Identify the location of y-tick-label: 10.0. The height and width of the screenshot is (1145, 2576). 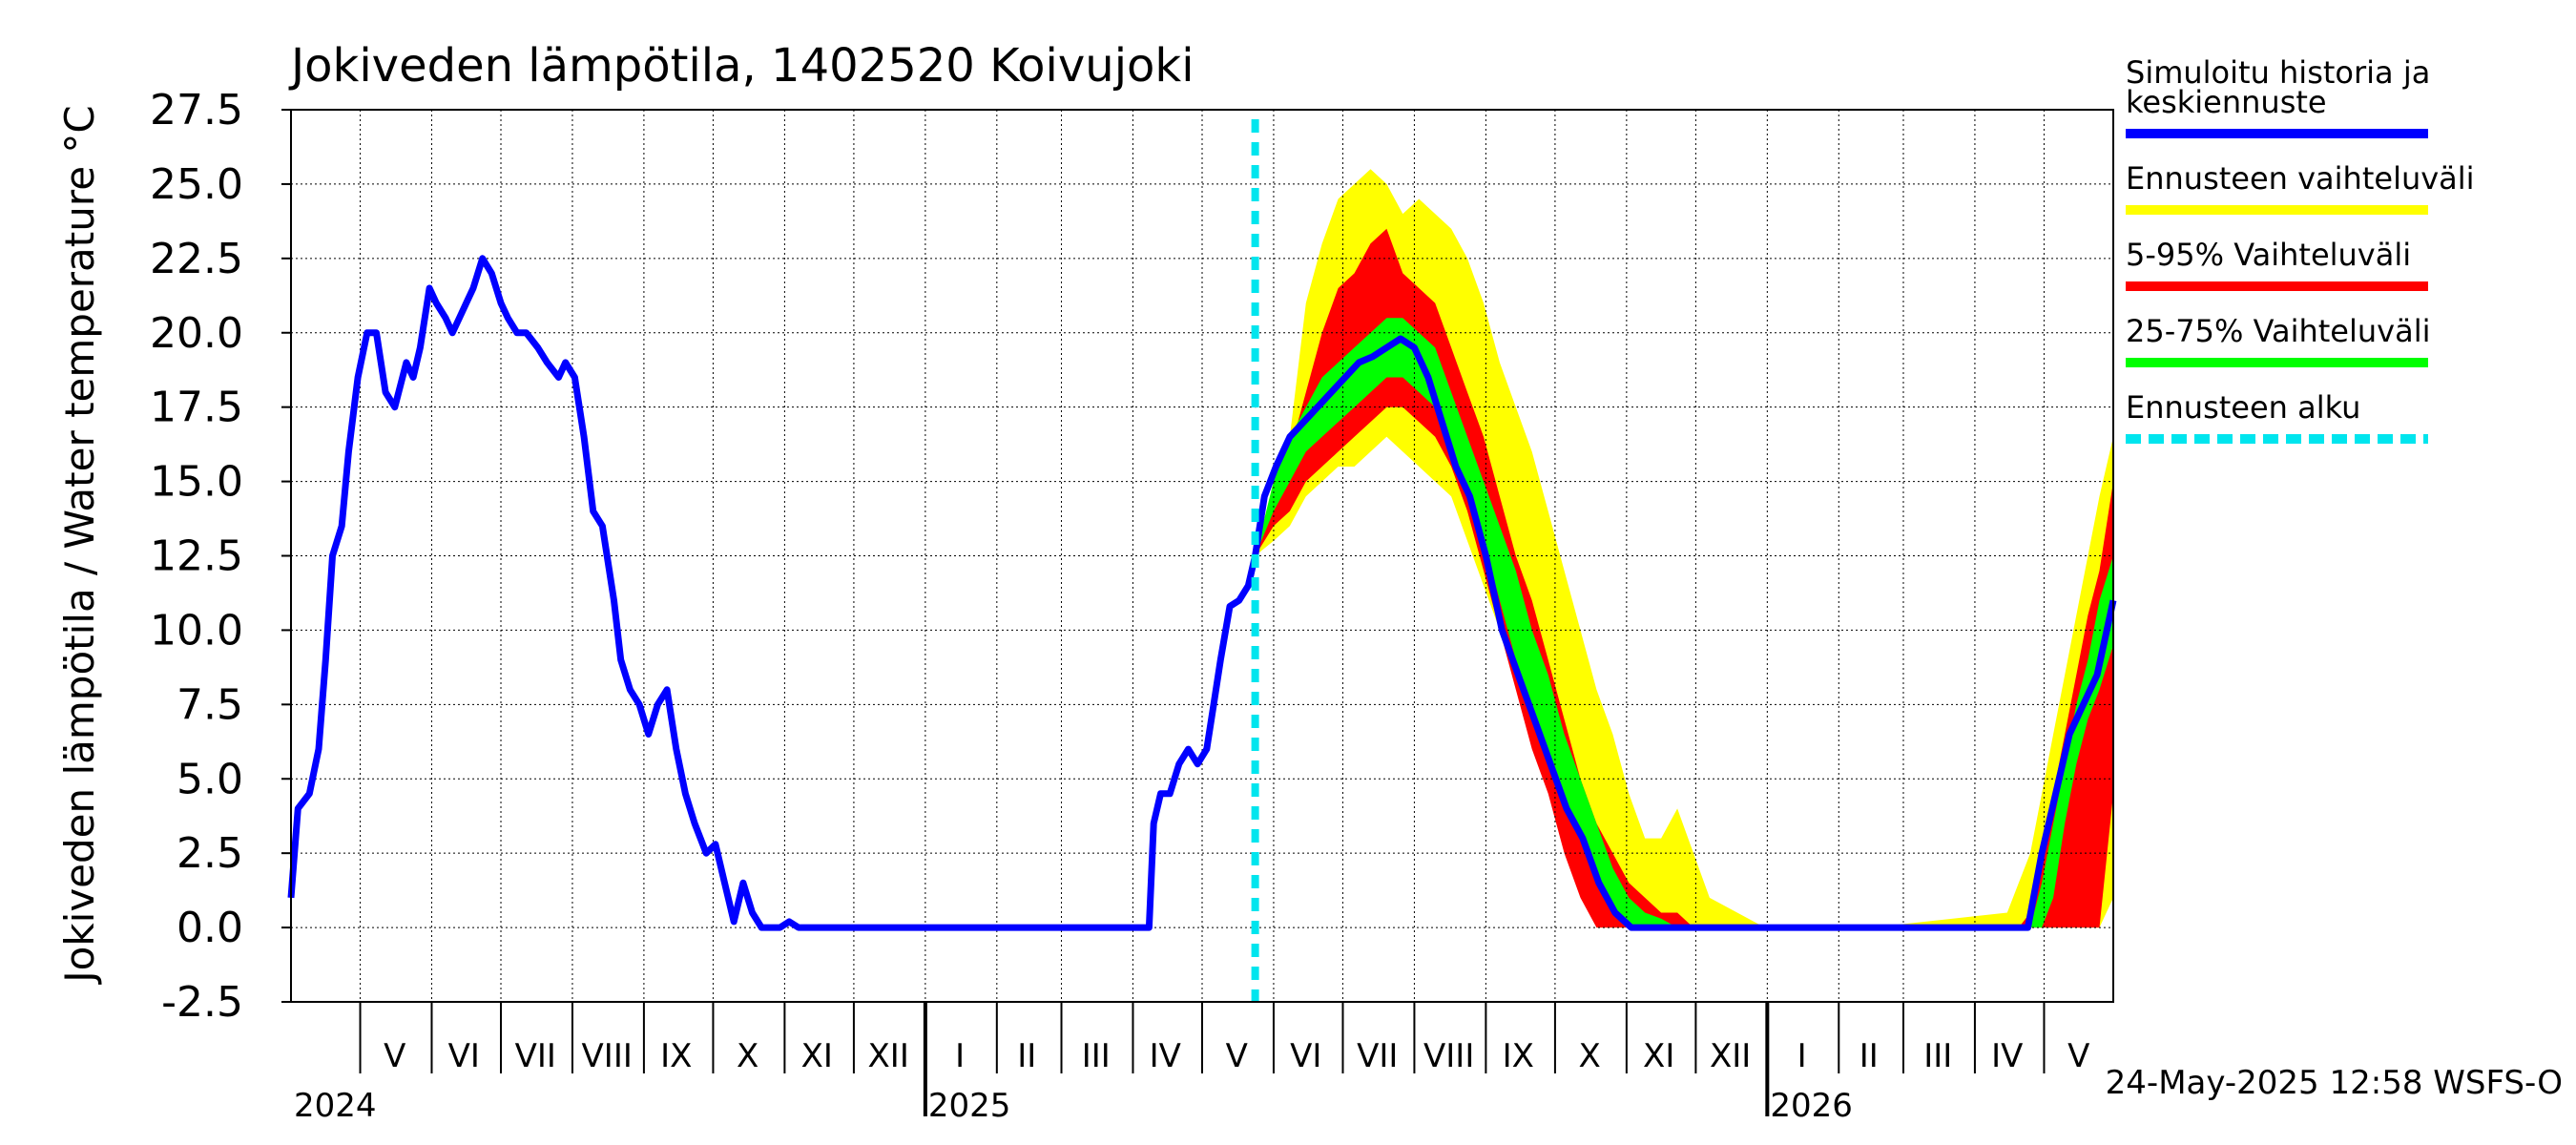
(196, 630).